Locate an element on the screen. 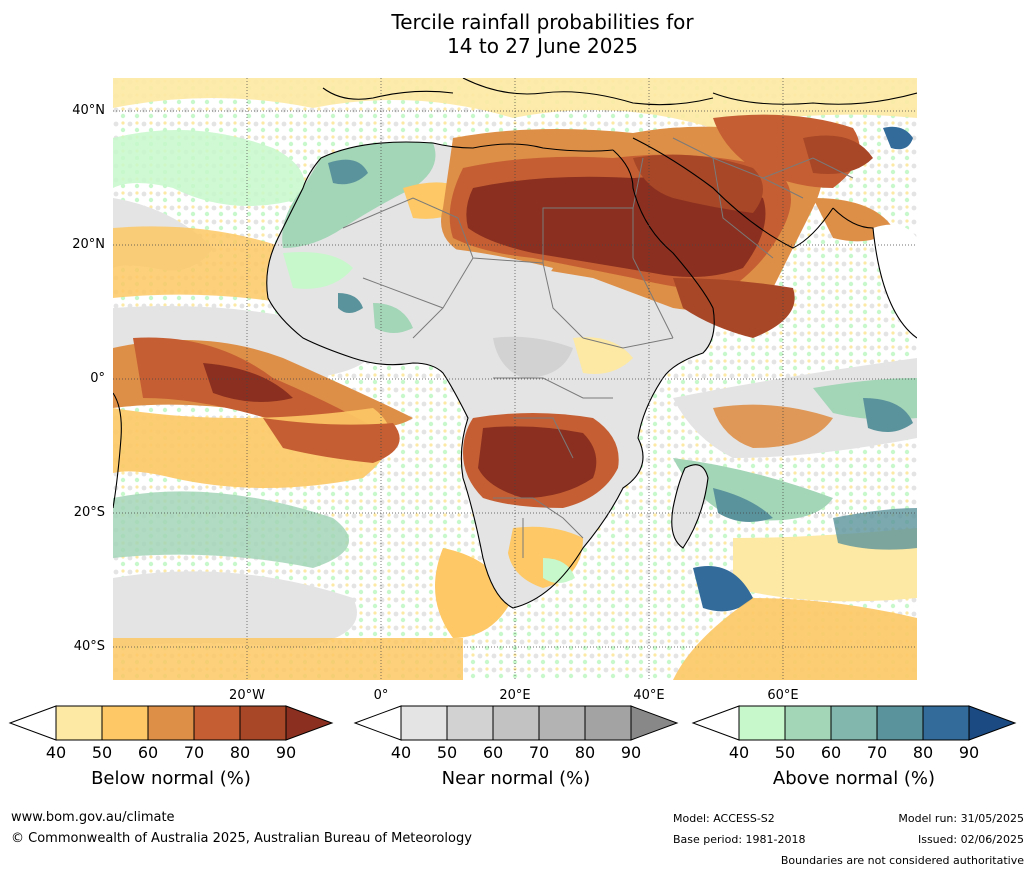  above-tick-60: 60 is located at coordinates (831, 752).